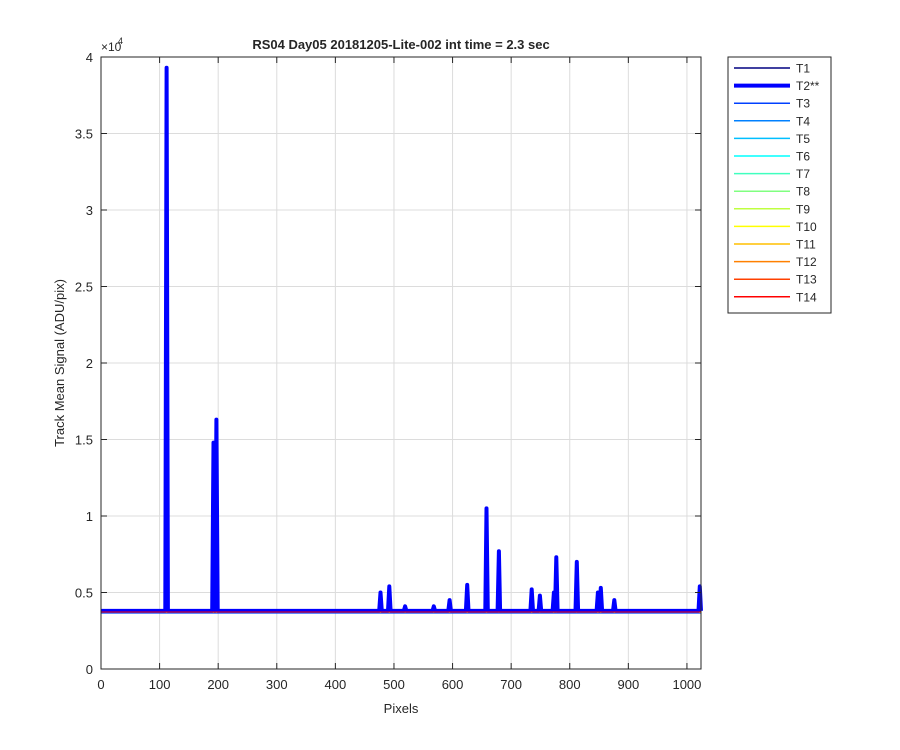 The height and width of the screenshot is (750, 900). Describe the element at coordinates (803, 104) in the screenshot. I see `legend-label: T3` at that location.